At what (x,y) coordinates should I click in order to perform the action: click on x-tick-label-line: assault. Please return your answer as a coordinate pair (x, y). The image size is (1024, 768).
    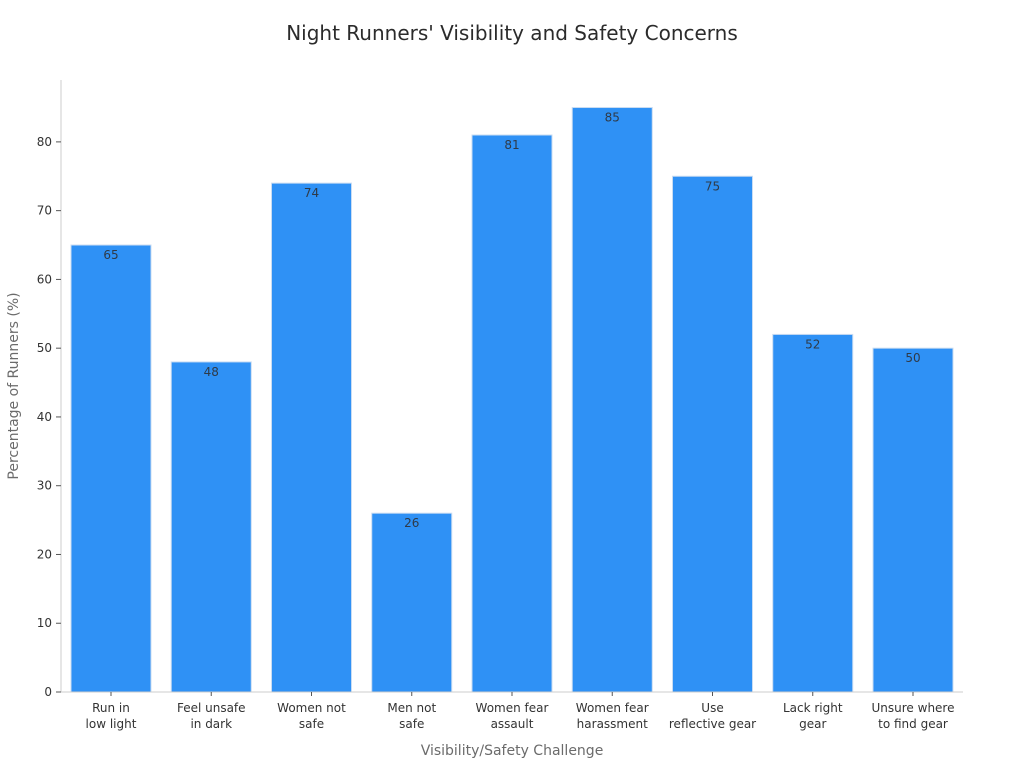
    Looking at the image, I should click on (512, 724).